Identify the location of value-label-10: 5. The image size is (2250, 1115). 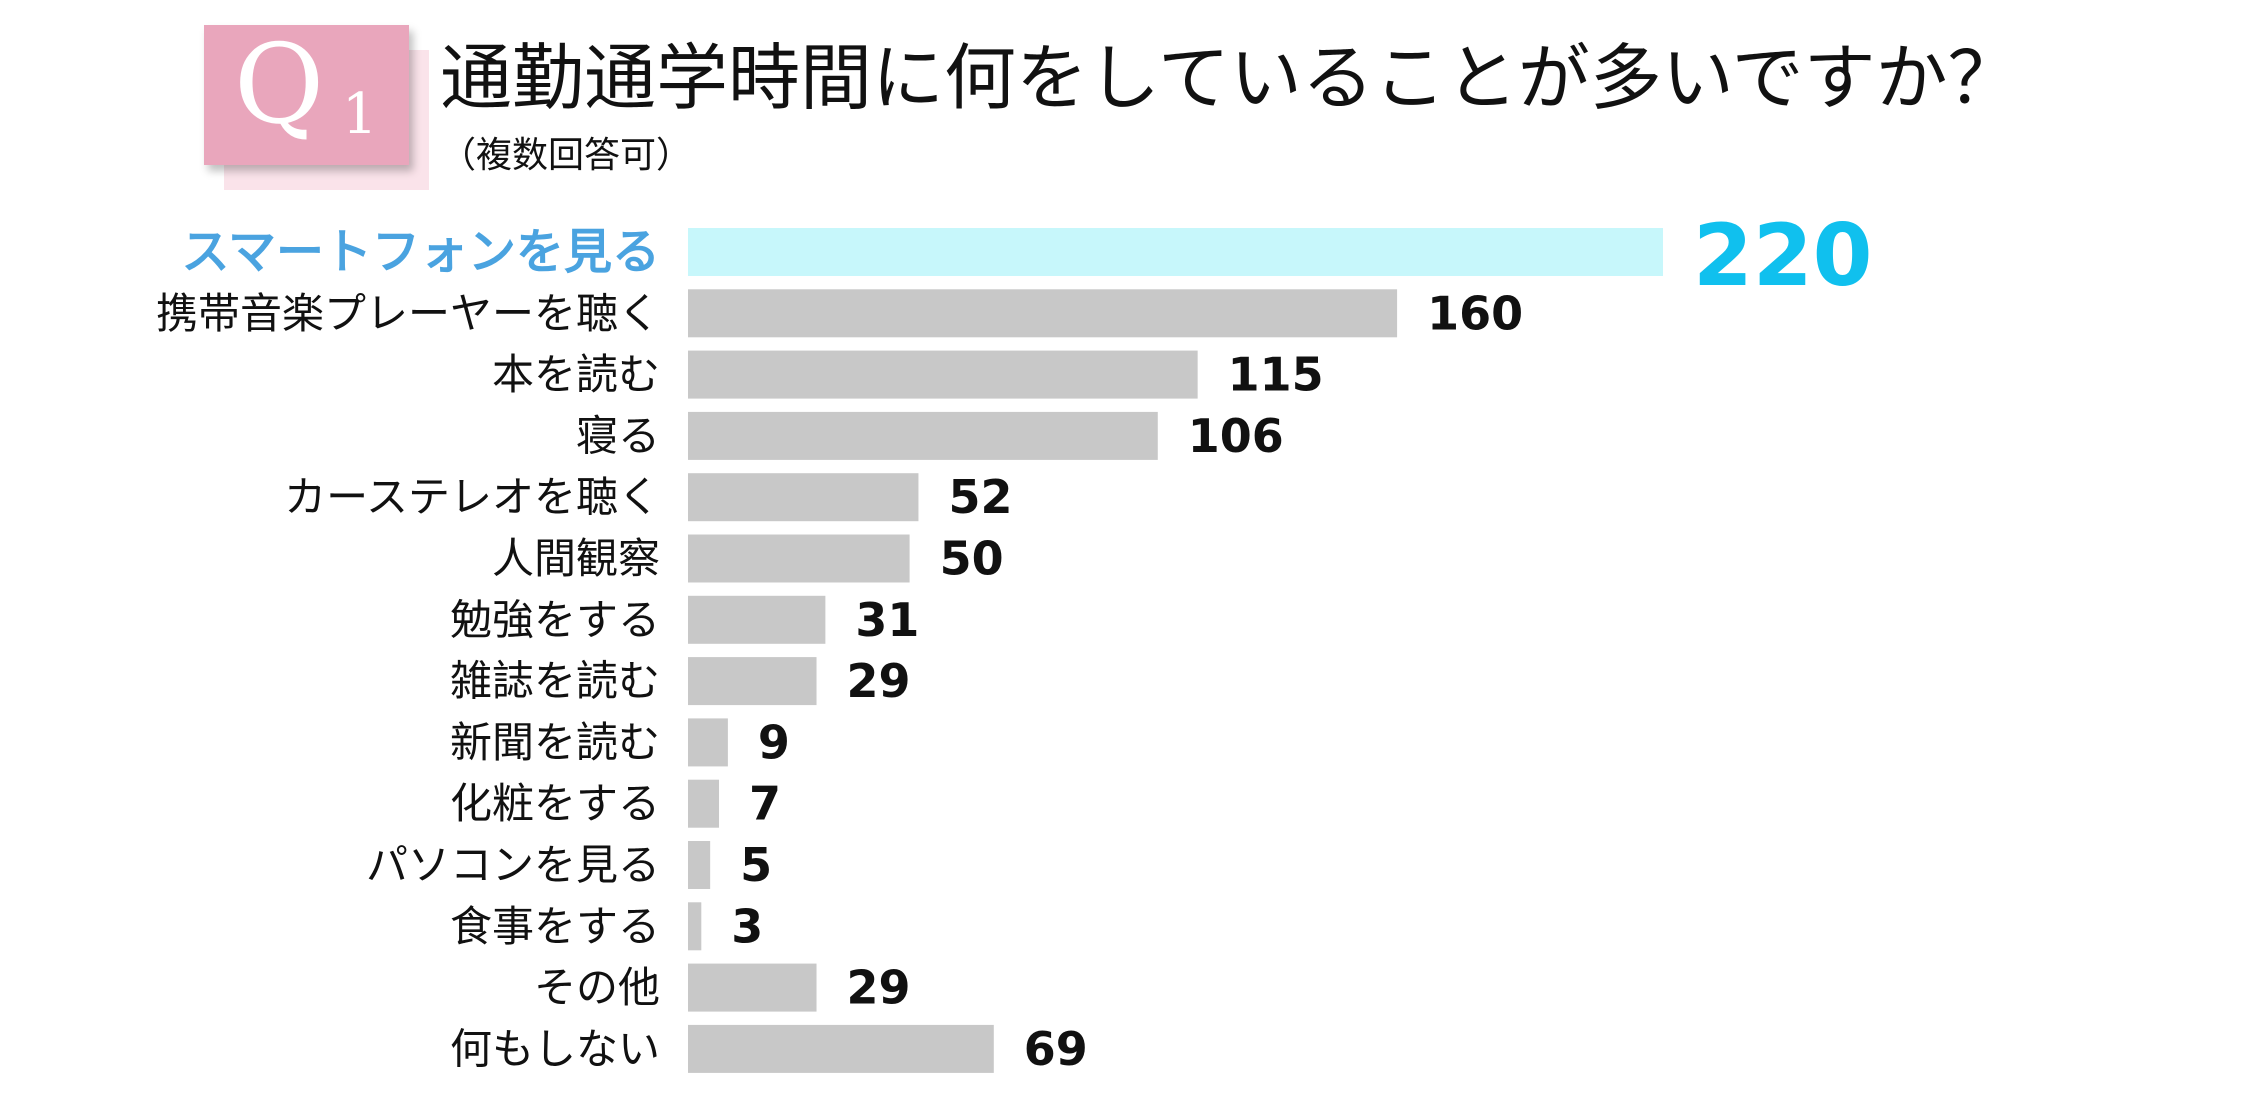
(756, 865).